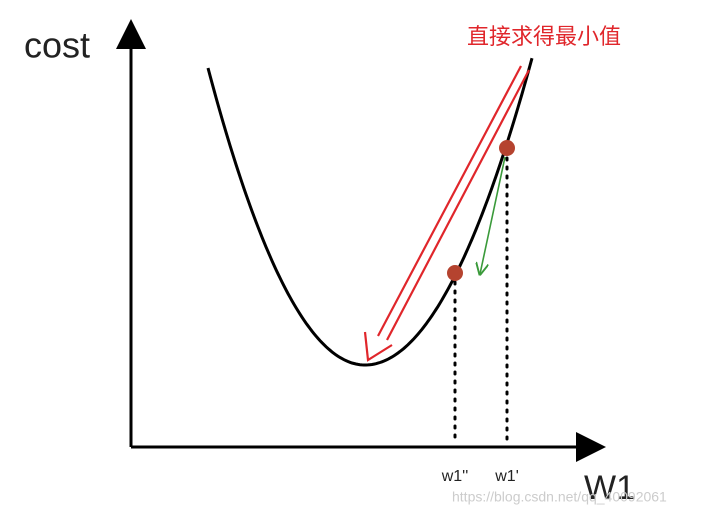 The width and height of the screenshot is (702, 517). I want to click on tick-label: w1'', so click(455, 476).